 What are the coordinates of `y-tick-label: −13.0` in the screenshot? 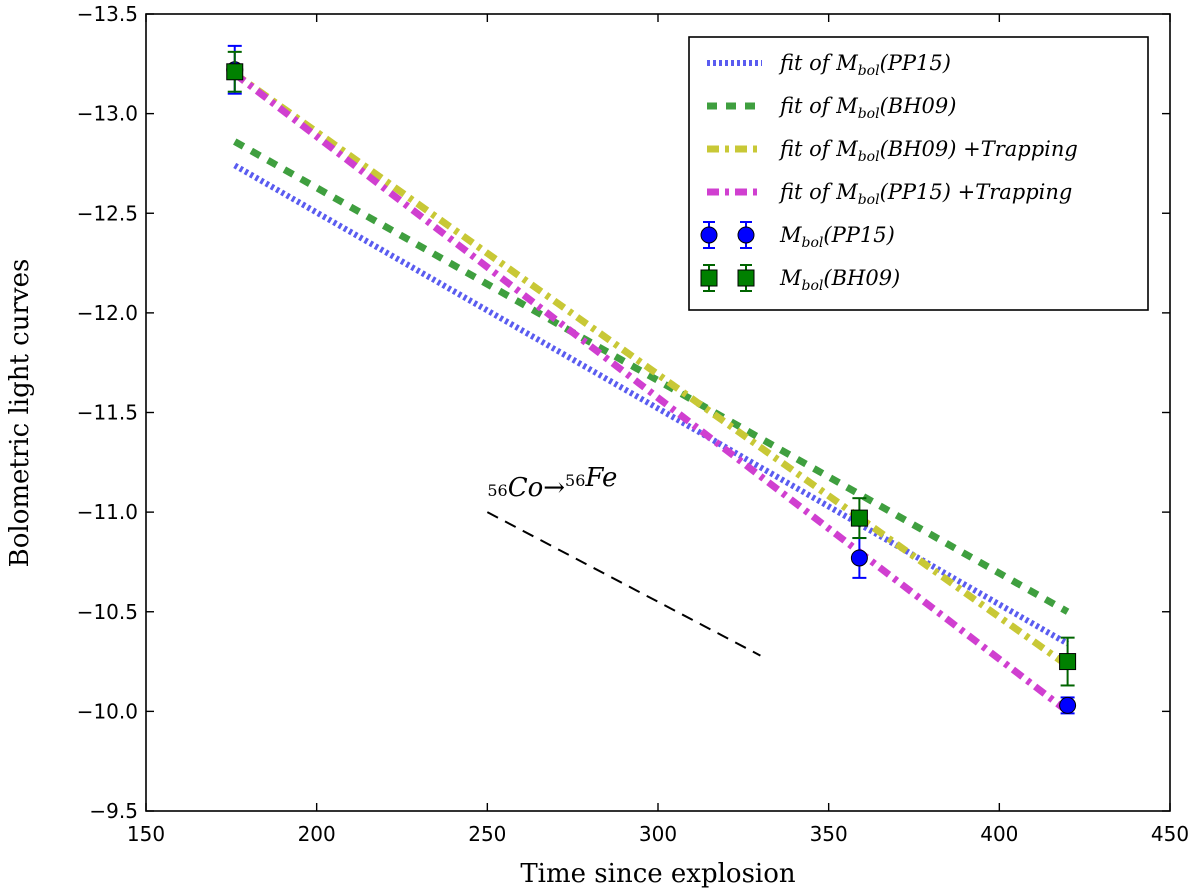 It's located at (107, 114).